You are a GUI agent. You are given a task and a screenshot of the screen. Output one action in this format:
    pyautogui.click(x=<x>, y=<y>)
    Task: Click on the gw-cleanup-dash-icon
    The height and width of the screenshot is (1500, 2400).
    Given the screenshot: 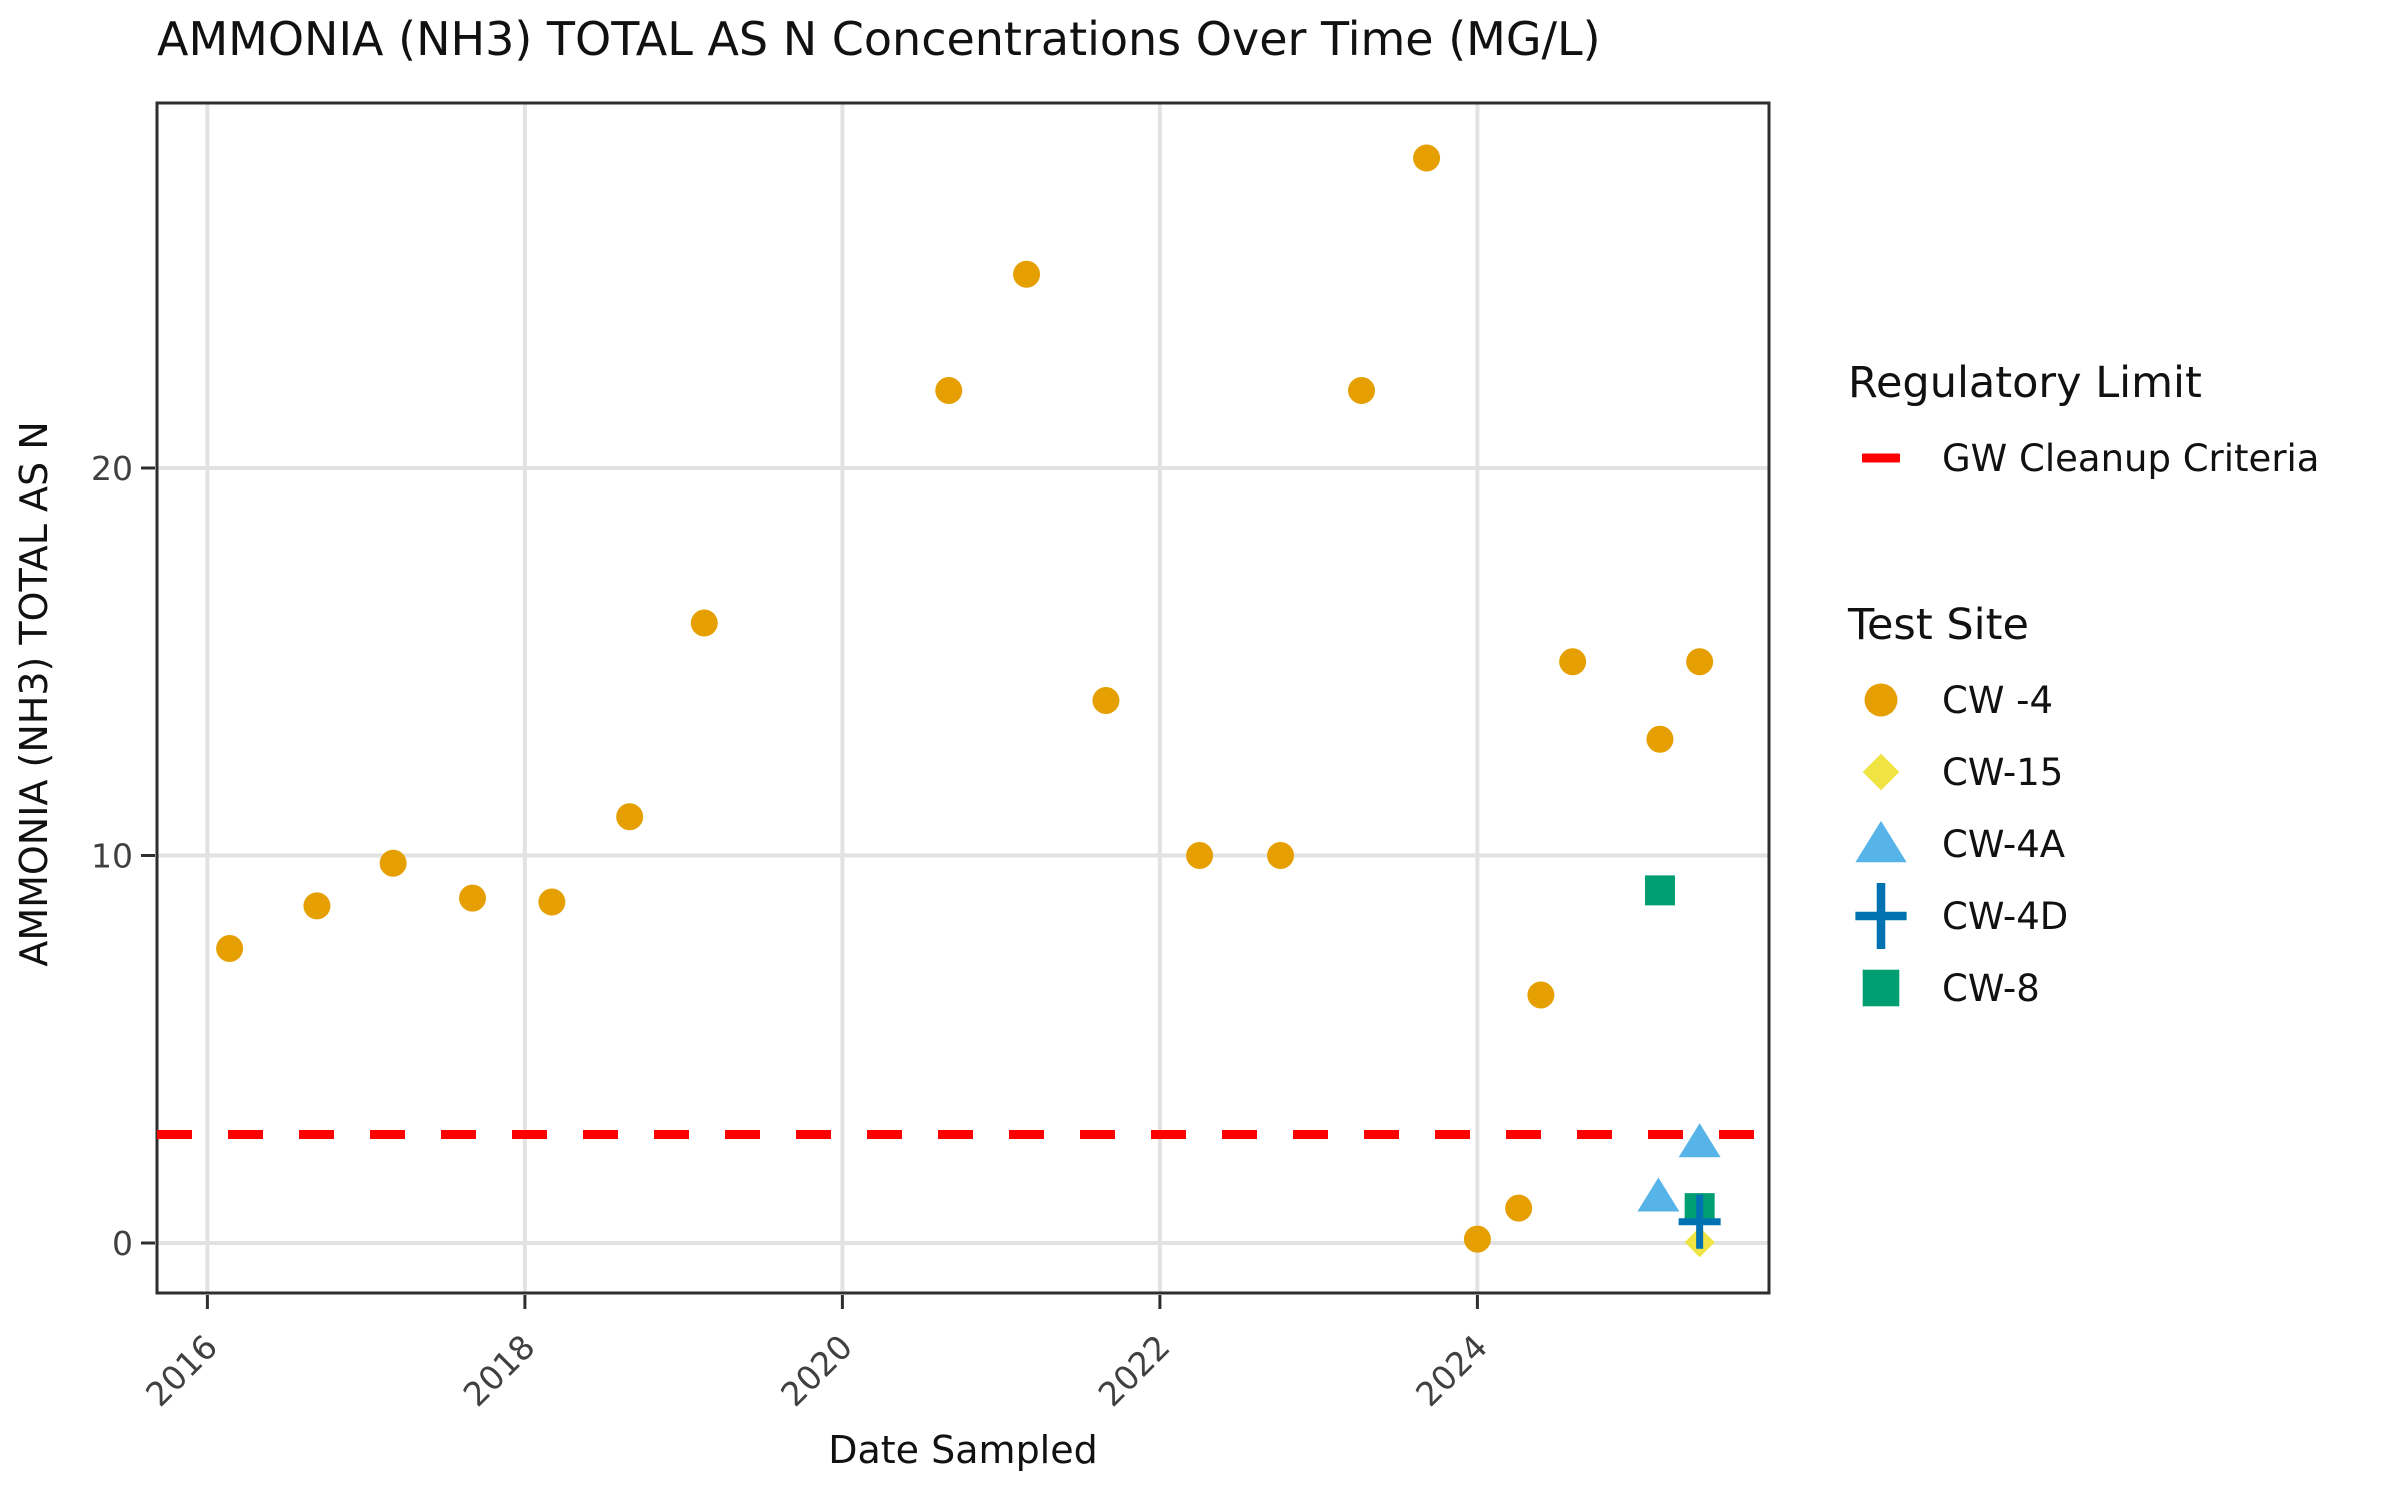 What is the action you would take?
    pyautogui.click(x=1881, y=458)
    